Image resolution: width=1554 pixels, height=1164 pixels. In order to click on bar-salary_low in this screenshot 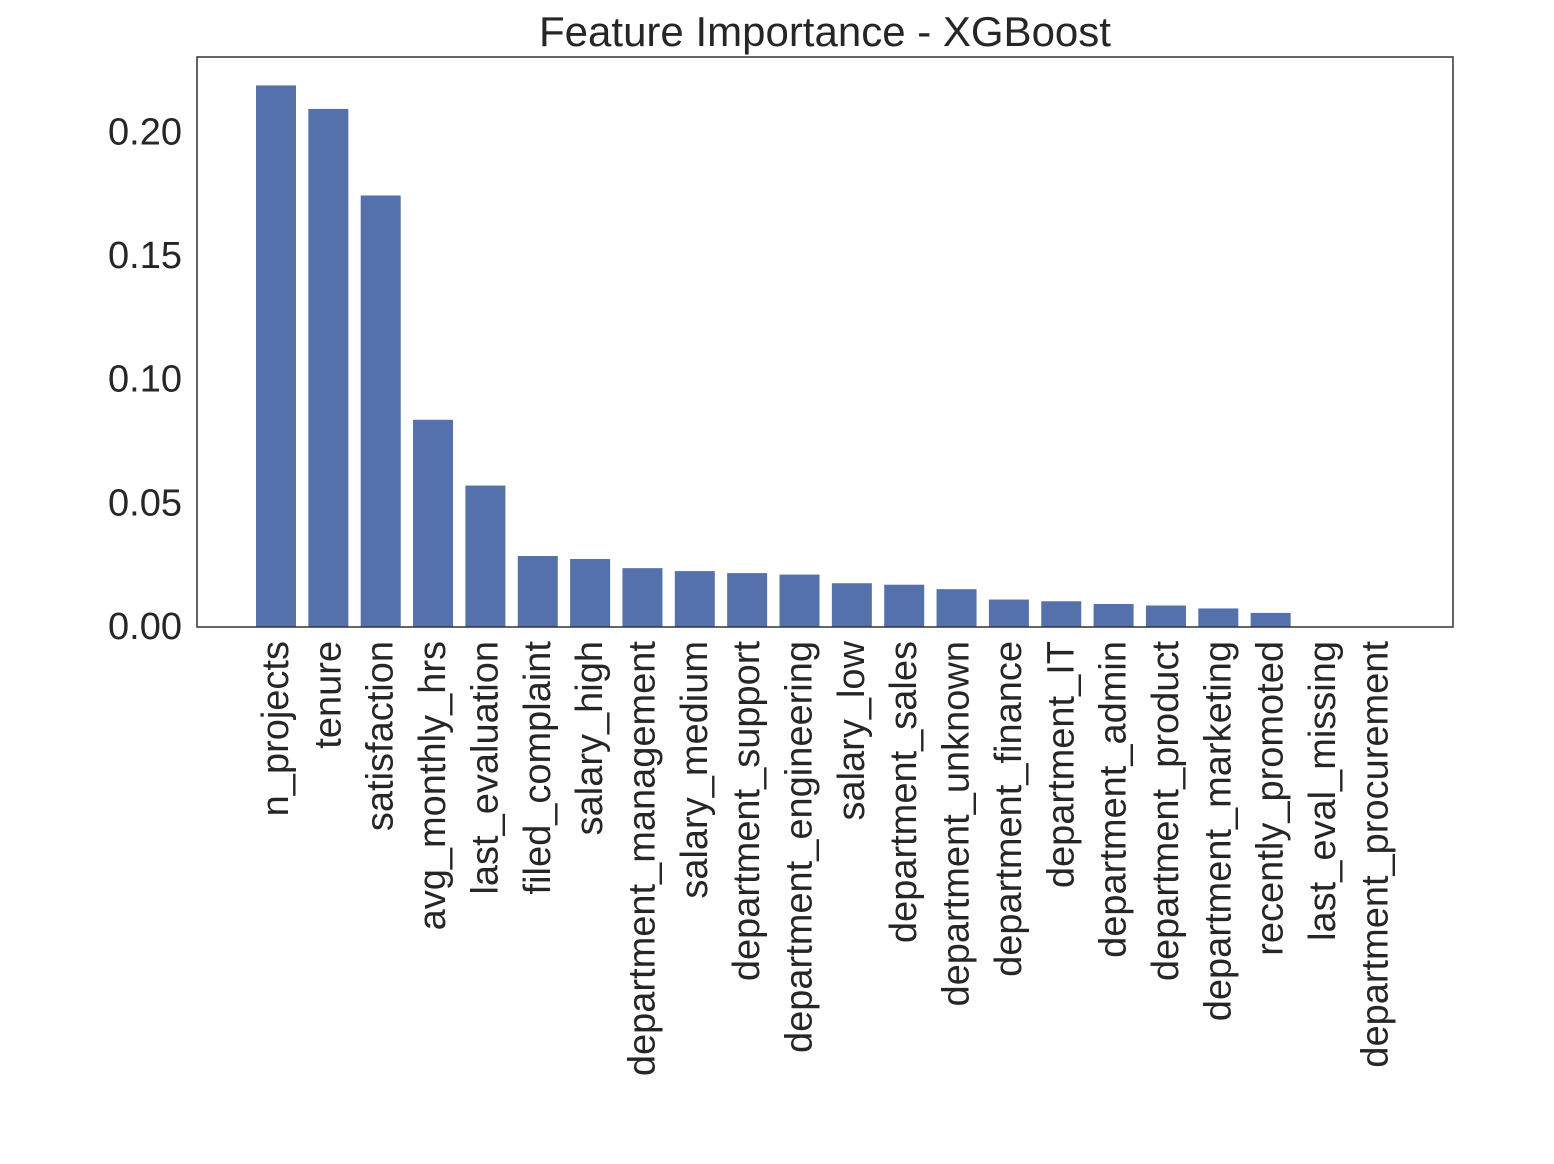, I will do `click(851, 605)`.